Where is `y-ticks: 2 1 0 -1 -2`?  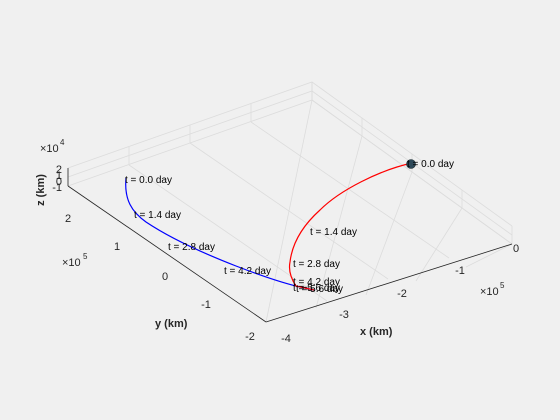 y-ticks: 2 1 0 -1 -2 is located at coordinates (160, 278).